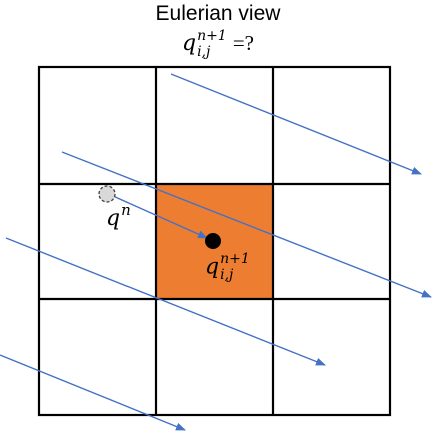 This screenshot has height=442, width=436. What do you see at coordinates (212, 267) in the screenshot?
I see `target-label-base: q` at bounding box center [212, 267].